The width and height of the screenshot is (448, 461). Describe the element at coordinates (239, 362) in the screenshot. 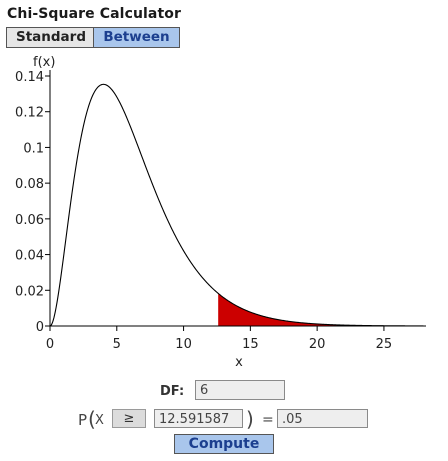

I see `x-axis-label: x` at that location.